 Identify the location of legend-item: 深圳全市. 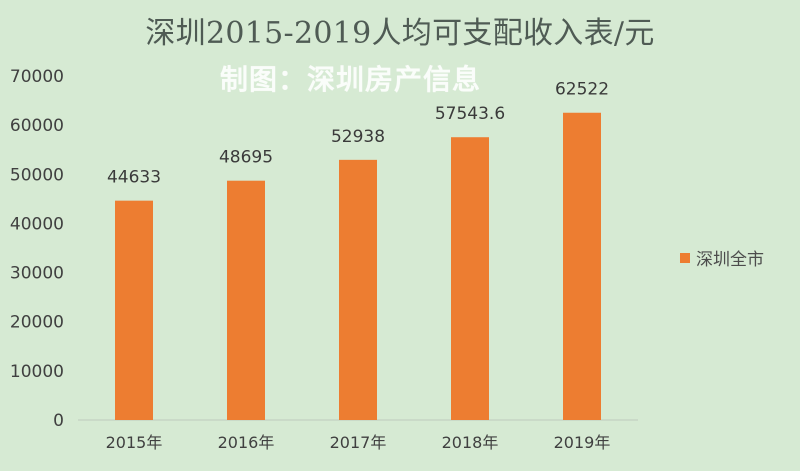
(722, 257).